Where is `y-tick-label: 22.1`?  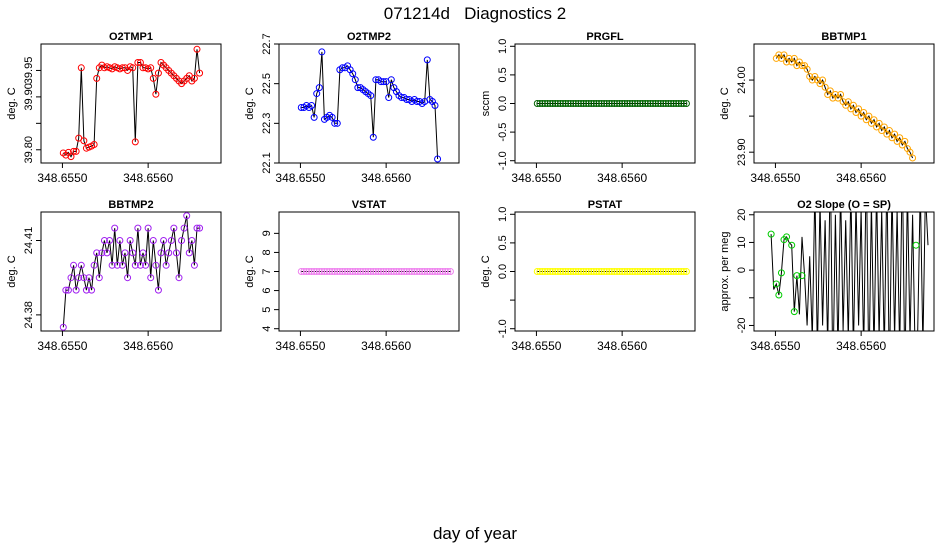
y-tick-label: 22.1 is located at coordinates (267, 162).